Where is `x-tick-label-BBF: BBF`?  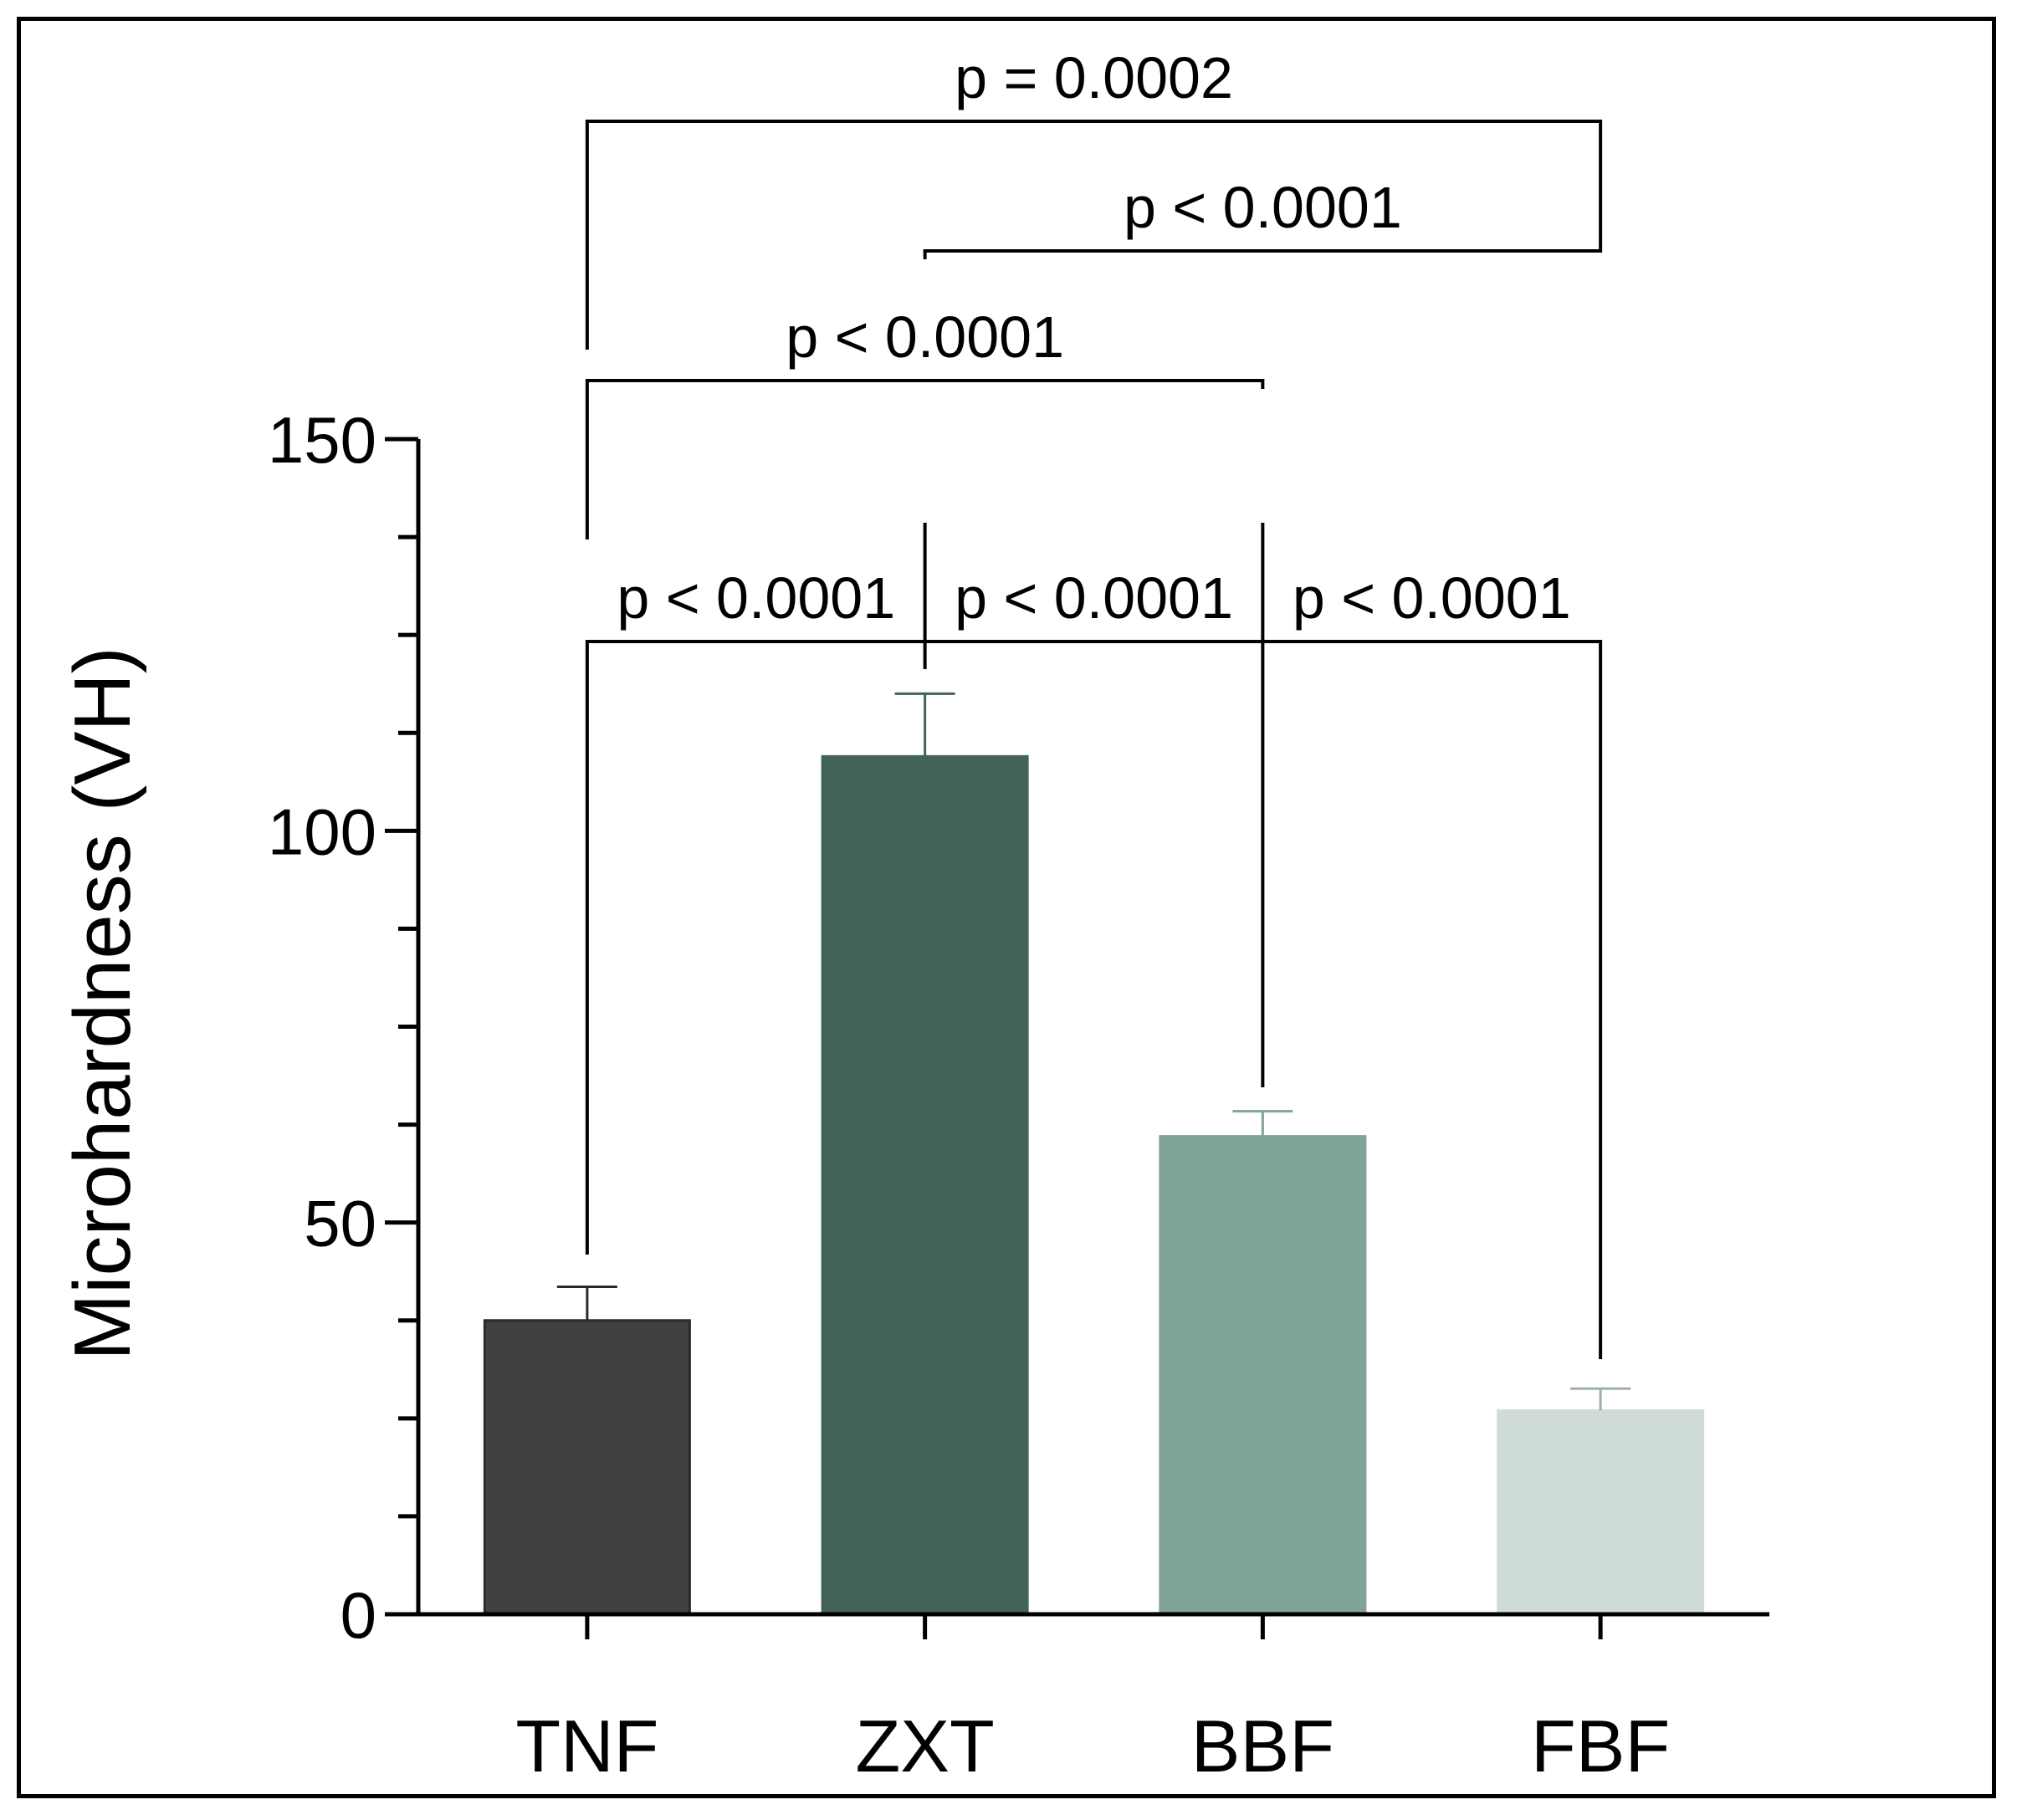
x-tick-label-BBF: BBF is located at coordinates (1262, 1746).